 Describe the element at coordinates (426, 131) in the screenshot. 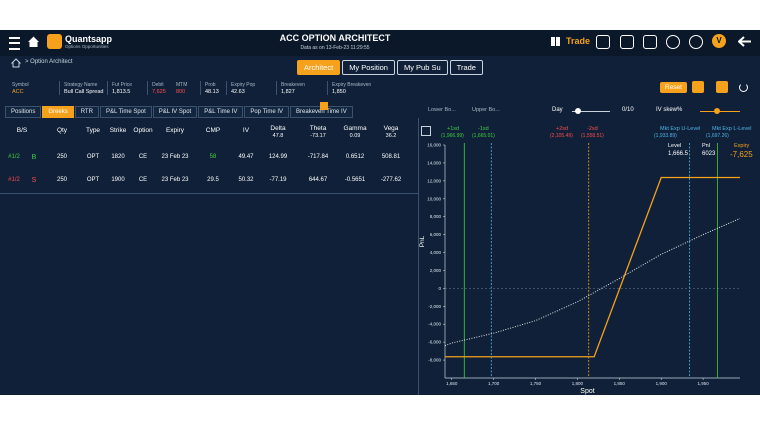

I see `table-icon` at that location.